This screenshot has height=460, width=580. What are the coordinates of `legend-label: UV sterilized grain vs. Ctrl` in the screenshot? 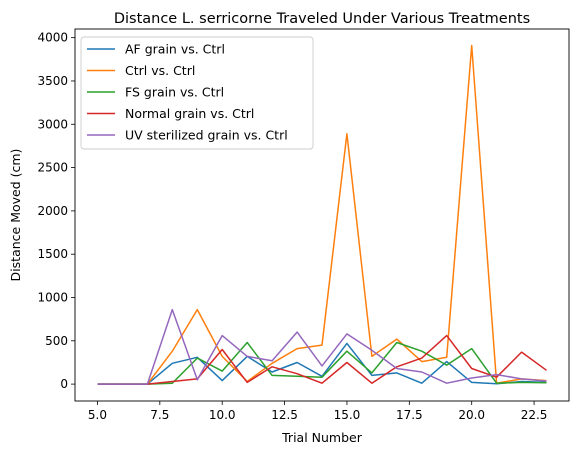 It's located at (206, 135).